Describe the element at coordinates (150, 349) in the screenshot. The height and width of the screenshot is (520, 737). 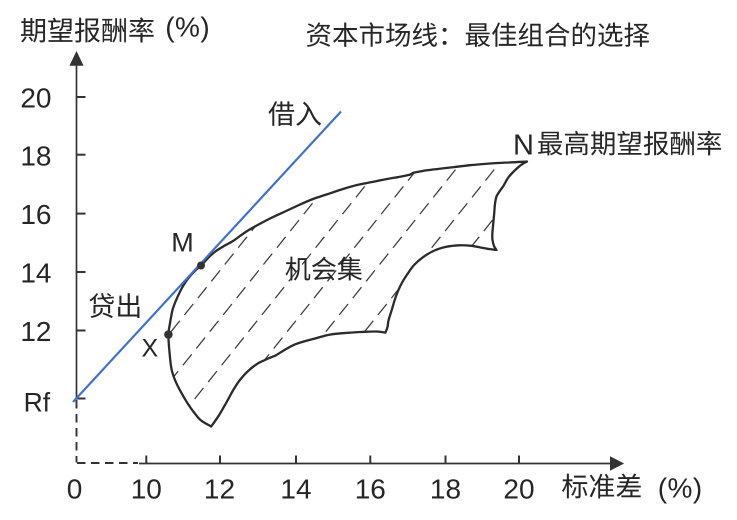
I see `svg-text: X` at that location.